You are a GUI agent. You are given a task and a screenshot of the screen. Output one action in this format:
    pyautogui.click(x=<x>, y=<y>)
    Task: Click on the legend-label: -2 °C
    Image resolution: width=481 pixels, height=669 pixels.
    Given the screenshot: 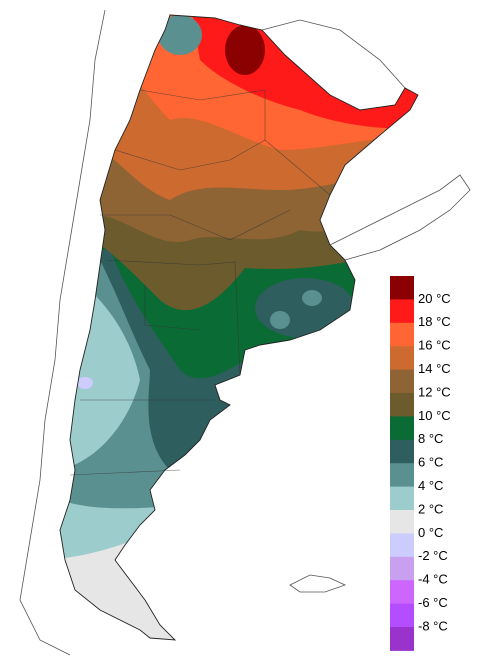 What is the action you would take?
    pyautogui.click(x=433, y=555)
    